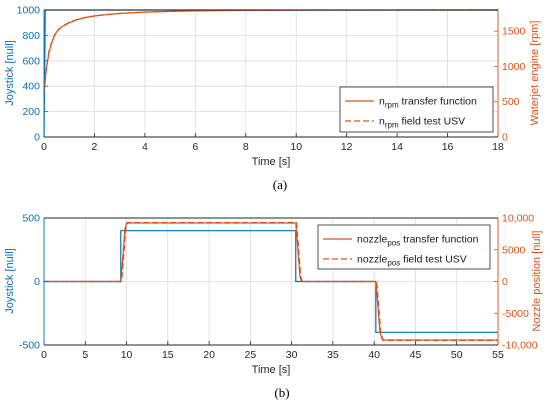  What do you see at coordinates (457, 355) in the screenshot?
I see `x-tick-label: 50` at bounding box center [457, 355].